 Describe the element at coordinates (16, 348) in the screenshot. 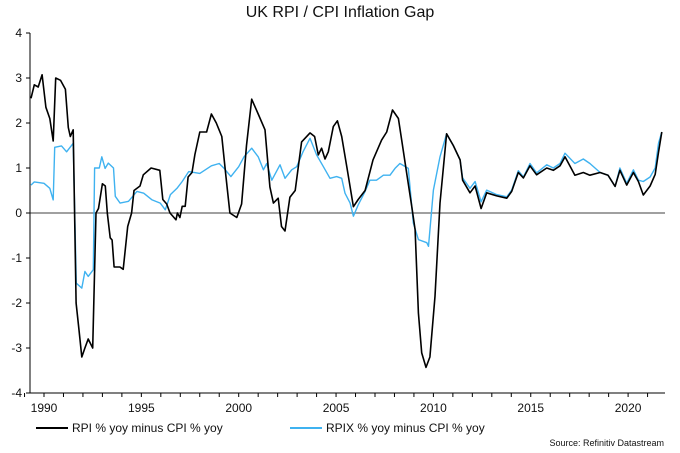

I see `y-tick-label: -3` at that location.